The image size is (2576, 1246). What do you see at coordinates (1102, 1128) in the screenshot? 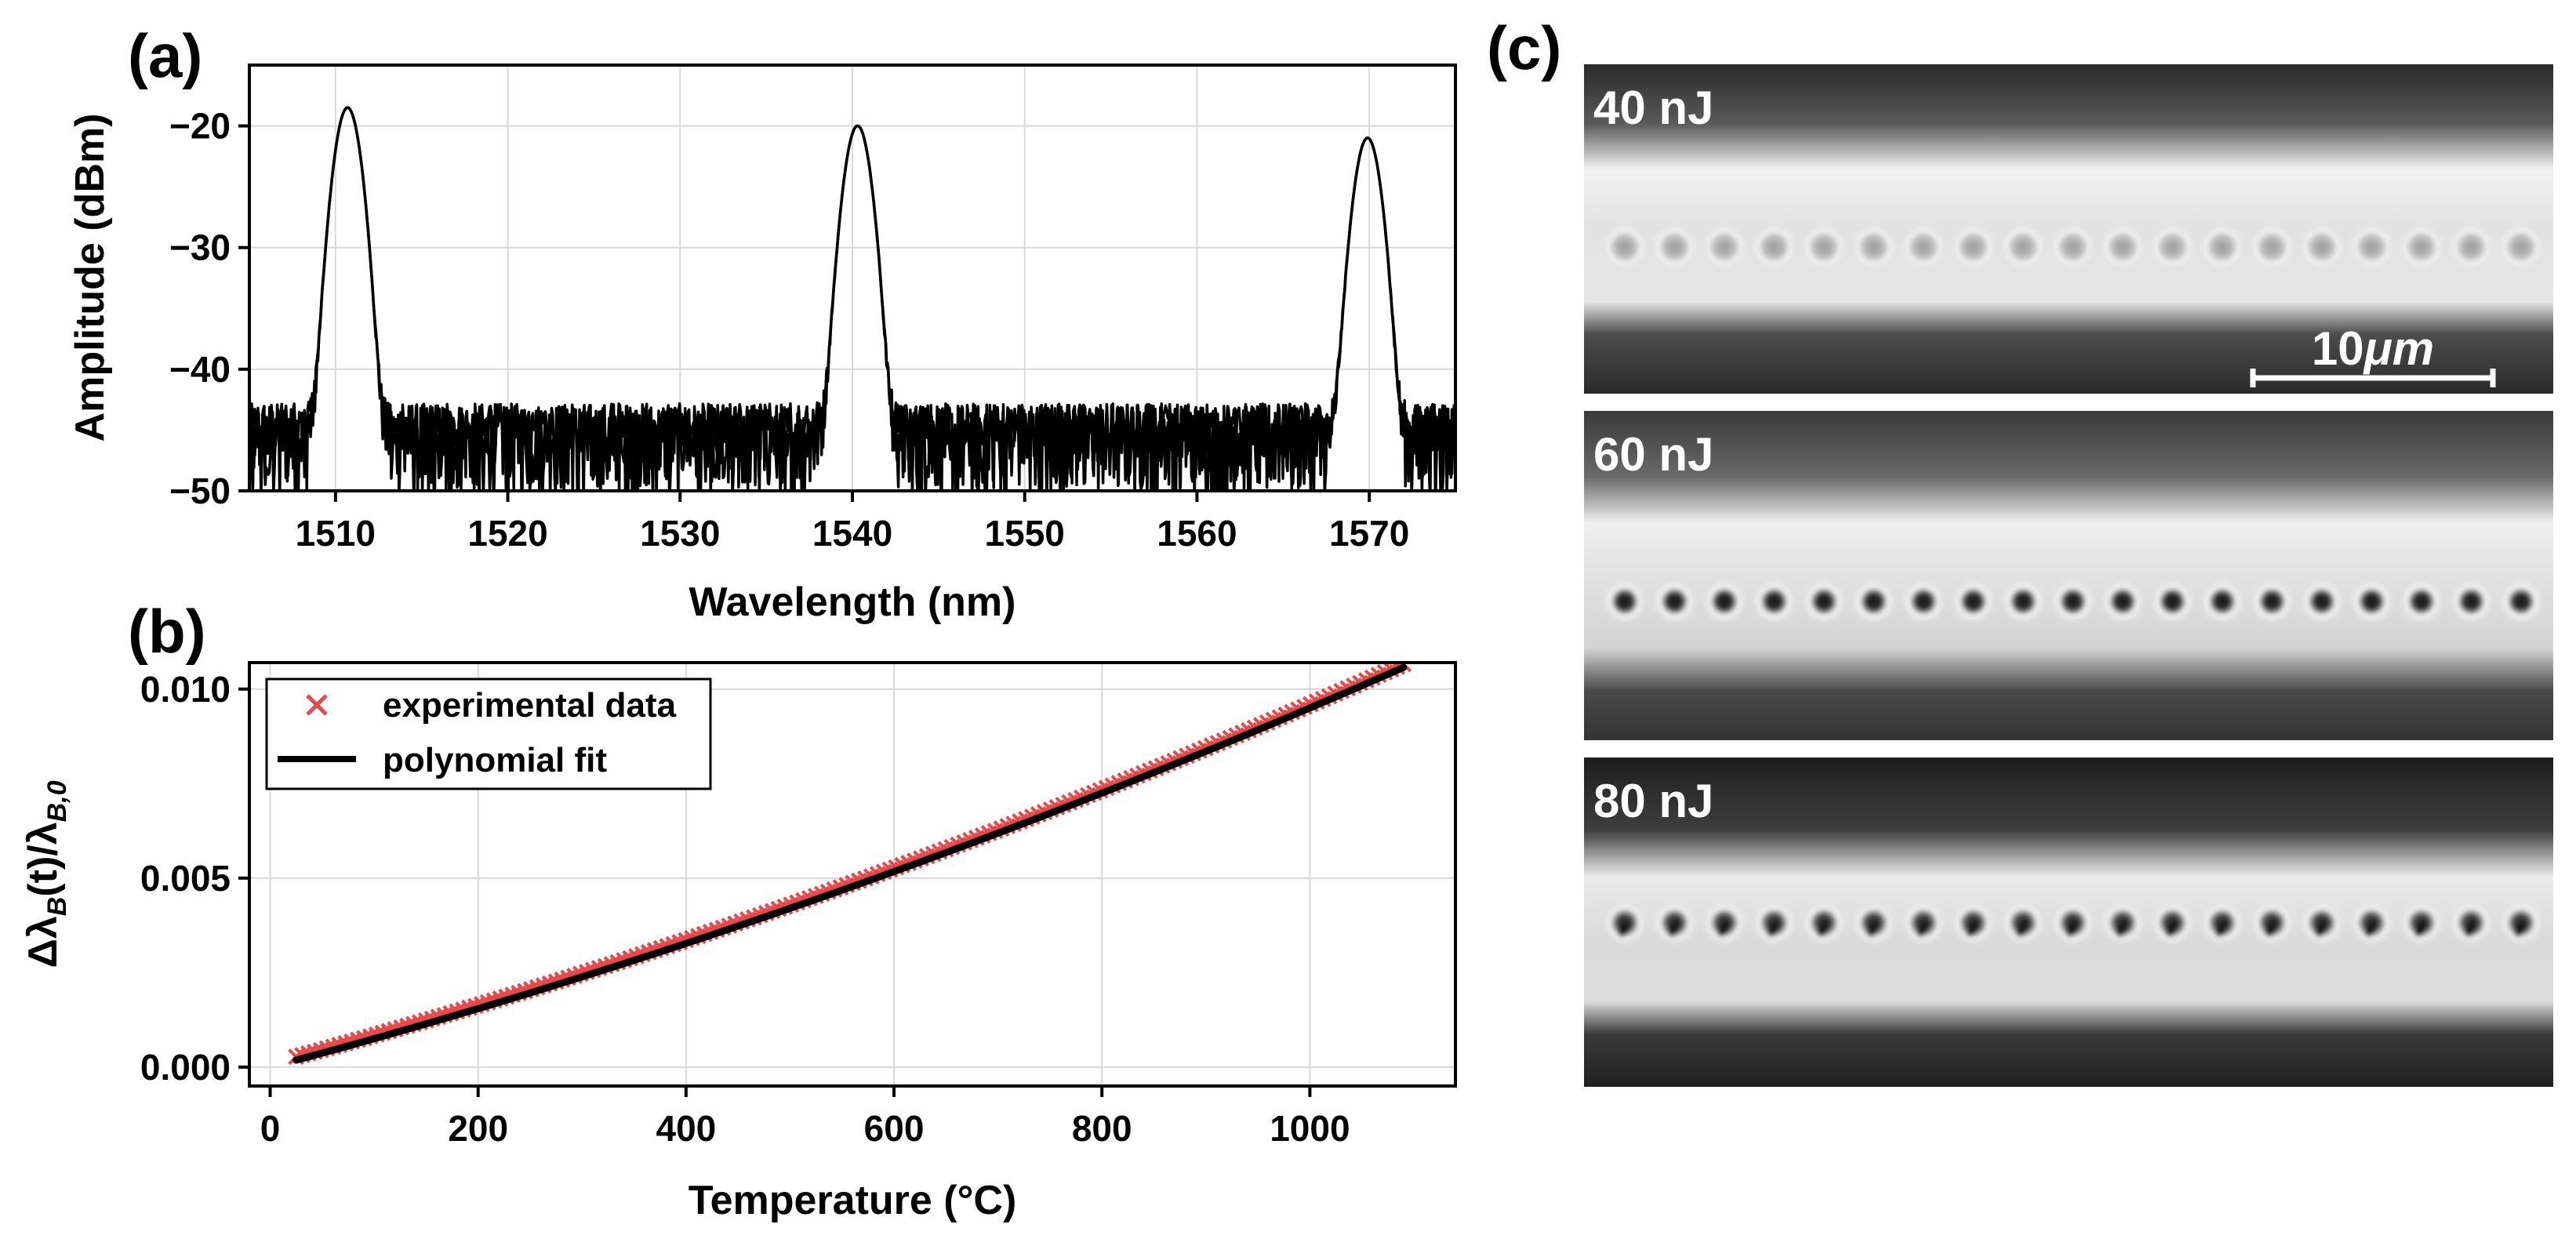
I see `x-tick-label: 800` at bounding box center [1102, 1128].